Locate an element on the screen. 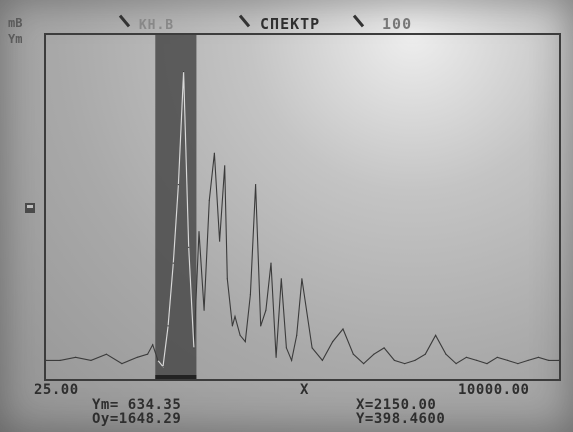 This screenshot has height=432, width=573. x-axis-symbol: X is located at coordinates (304, 390).